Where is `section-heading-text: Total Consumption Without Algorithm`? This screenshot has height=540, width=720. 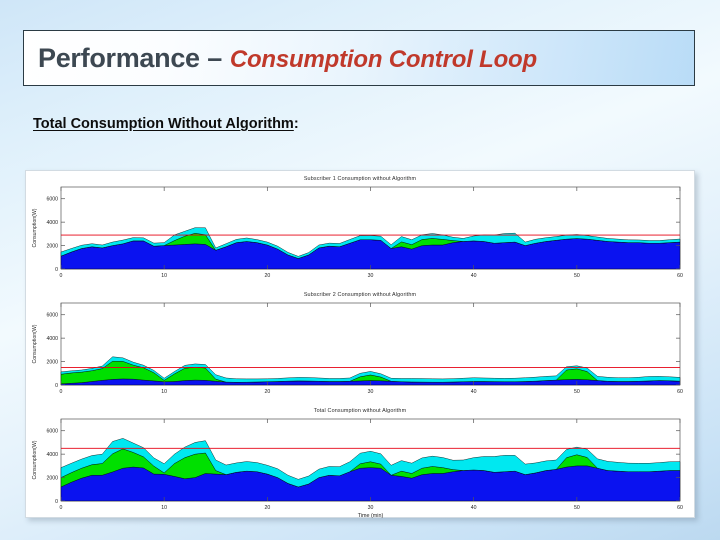
section-heading-text: Total Consumption Without Algorithm is located at coordinates (163, 124).